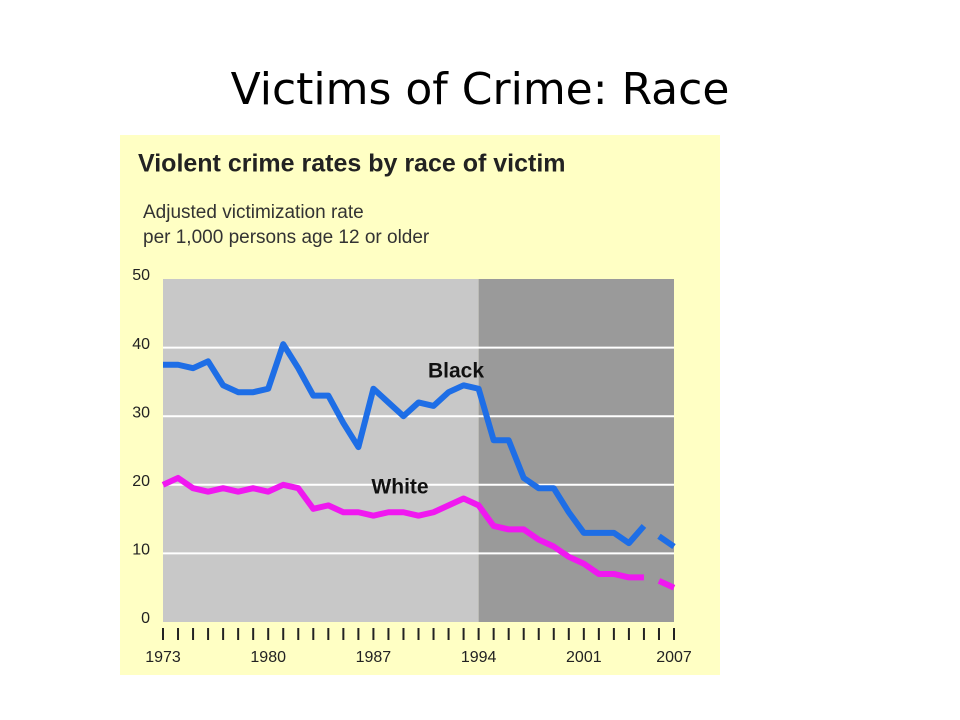 The width and height of the screenshot is (960, 720). What do you see at coordinates (674, 657) in the screenshot?
I see `x-tick-label: 2007` at bounding box center [674, 657].